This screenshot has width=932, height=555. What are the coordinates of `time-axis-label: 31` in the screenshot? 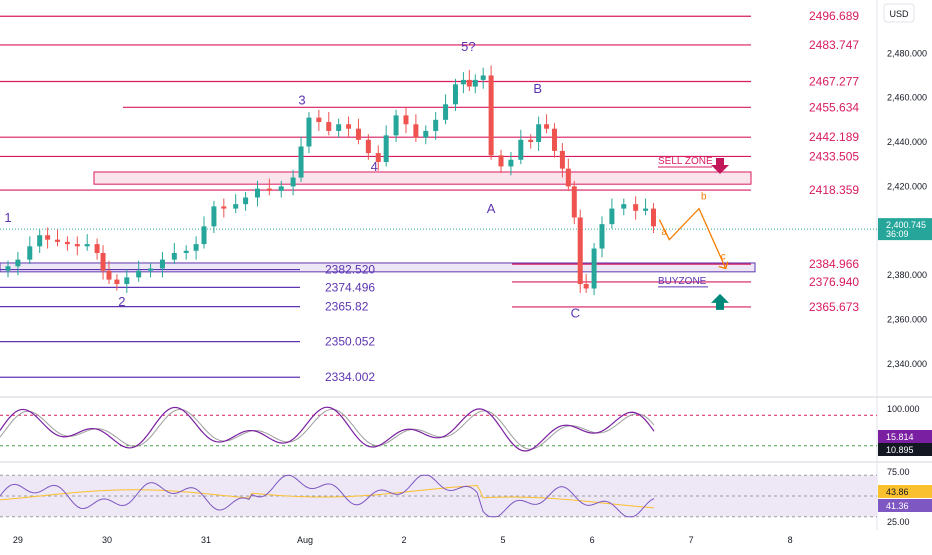 It's located at (206, 540).